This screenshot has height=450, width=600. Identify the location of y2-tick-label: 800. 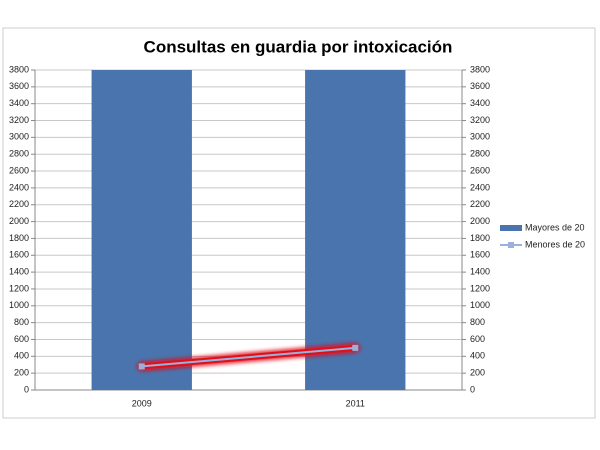
(477, 322).